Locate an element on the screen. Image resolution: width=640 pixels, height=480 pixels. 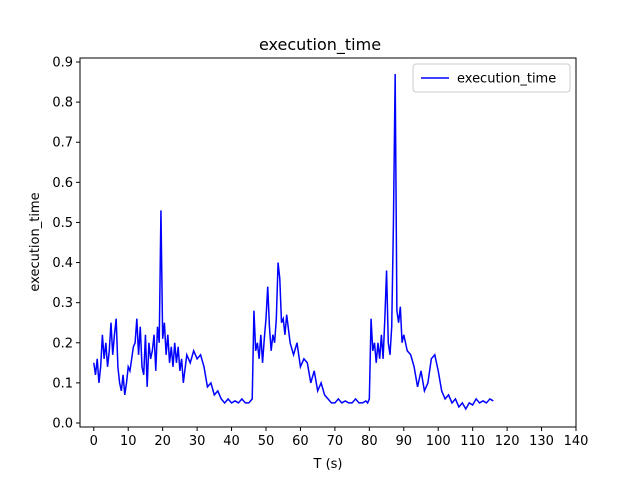
y-tick-label: 0.0 is located at coordinates (62, 423).